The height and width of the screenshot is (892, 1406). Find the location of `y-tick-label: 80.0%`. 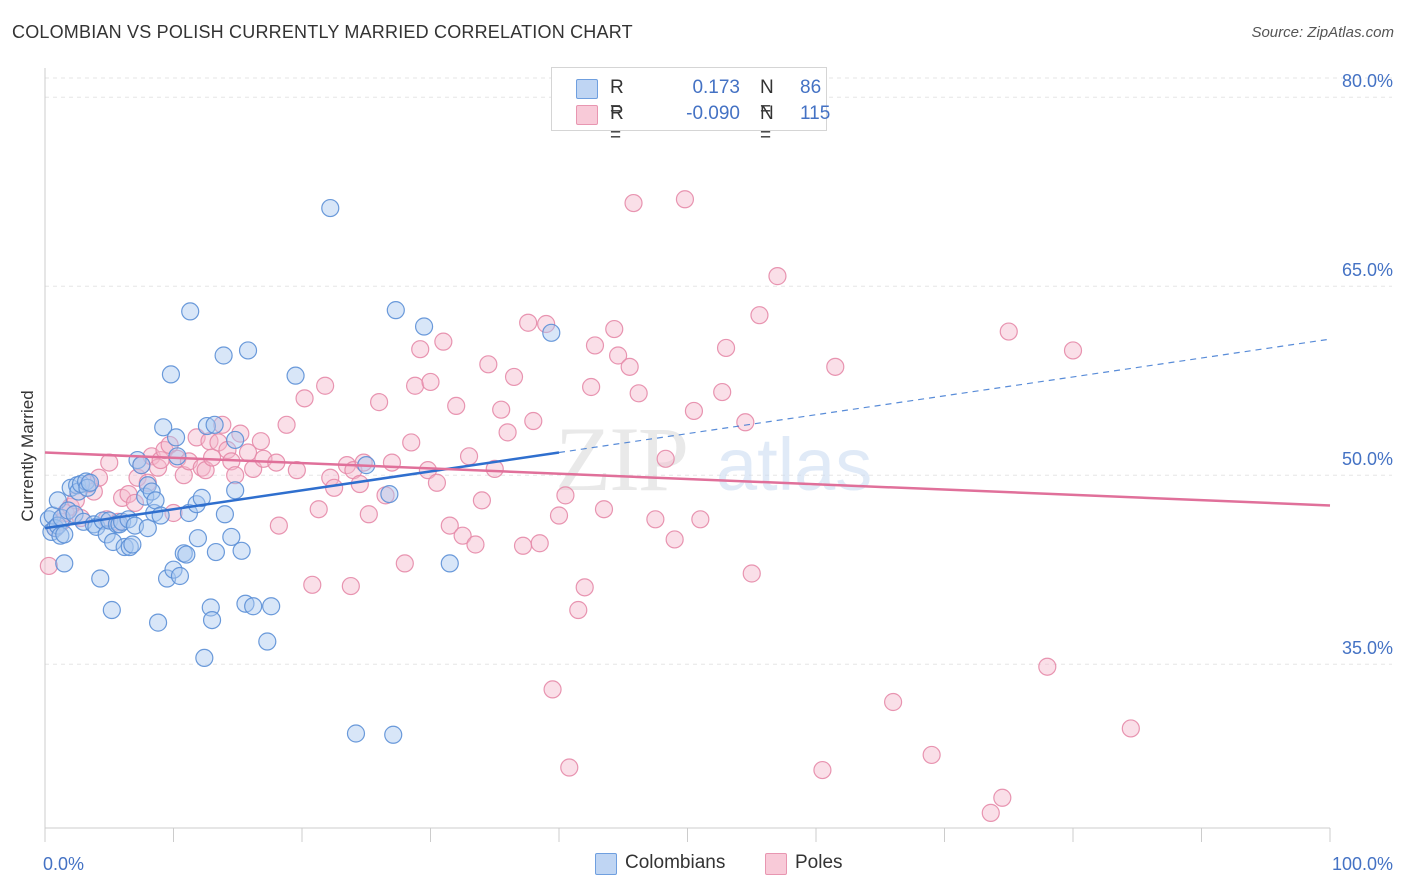

y-tick-label: 80.0% is located at coordinates (1367, 81).